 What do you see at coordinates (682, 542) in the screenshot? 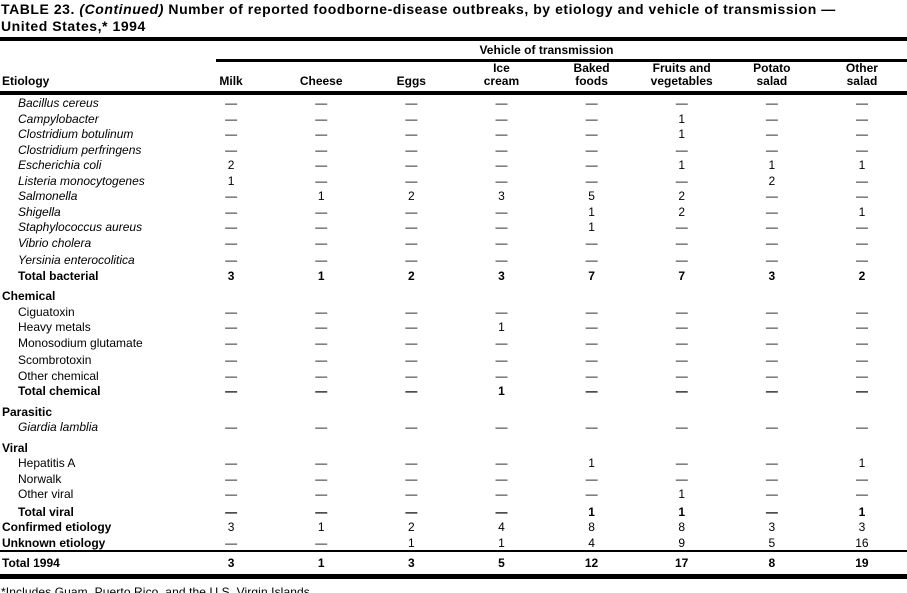
I see `cell-value: 9` at bounding box center [682, 542].